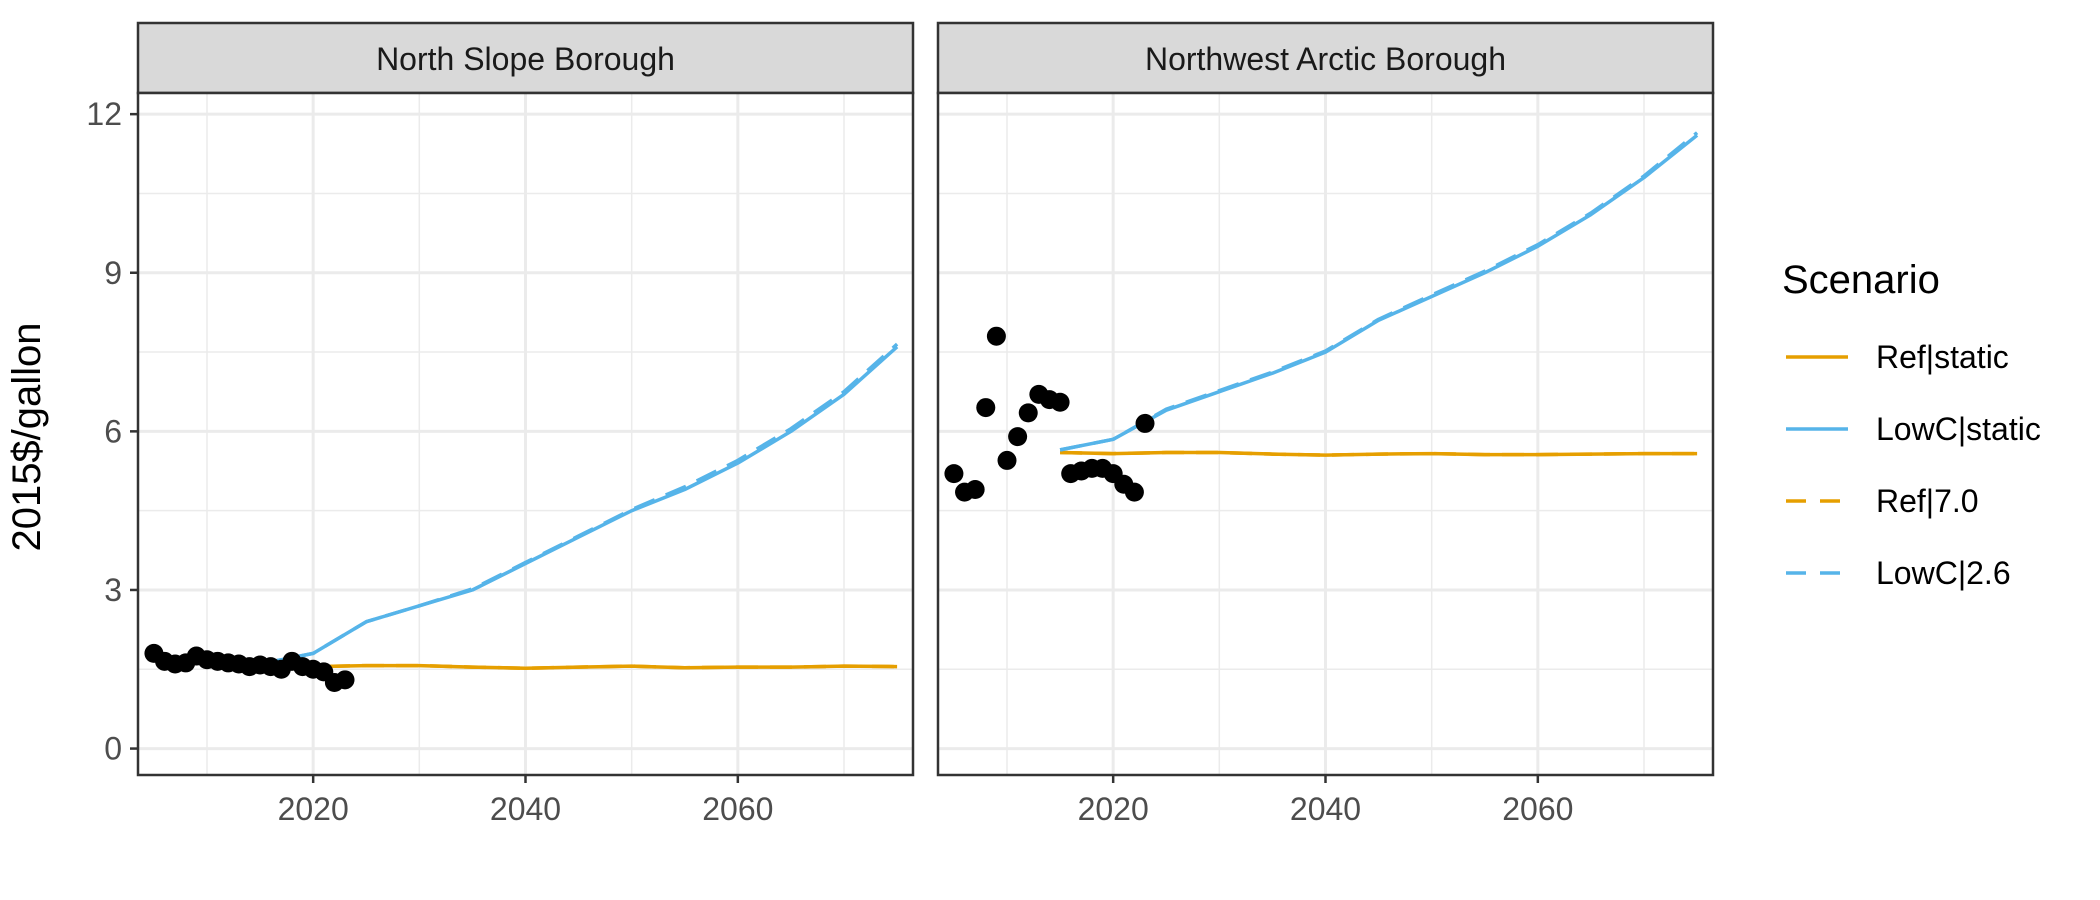 This screenshot has height=900, width=2100. Describe the element at coordinates (113, 431) in the screenshot. I see `y-tick-label: 6` at that location.